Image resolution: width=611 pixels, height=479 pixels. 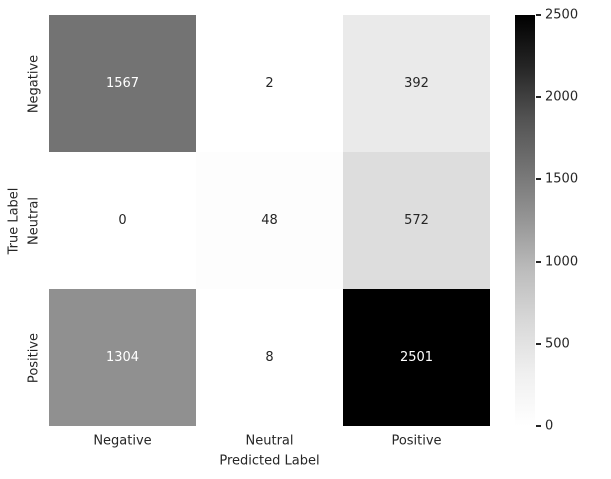 I want to click on heatmap-cell-r2c1: 8, so click(x=269, y=357).